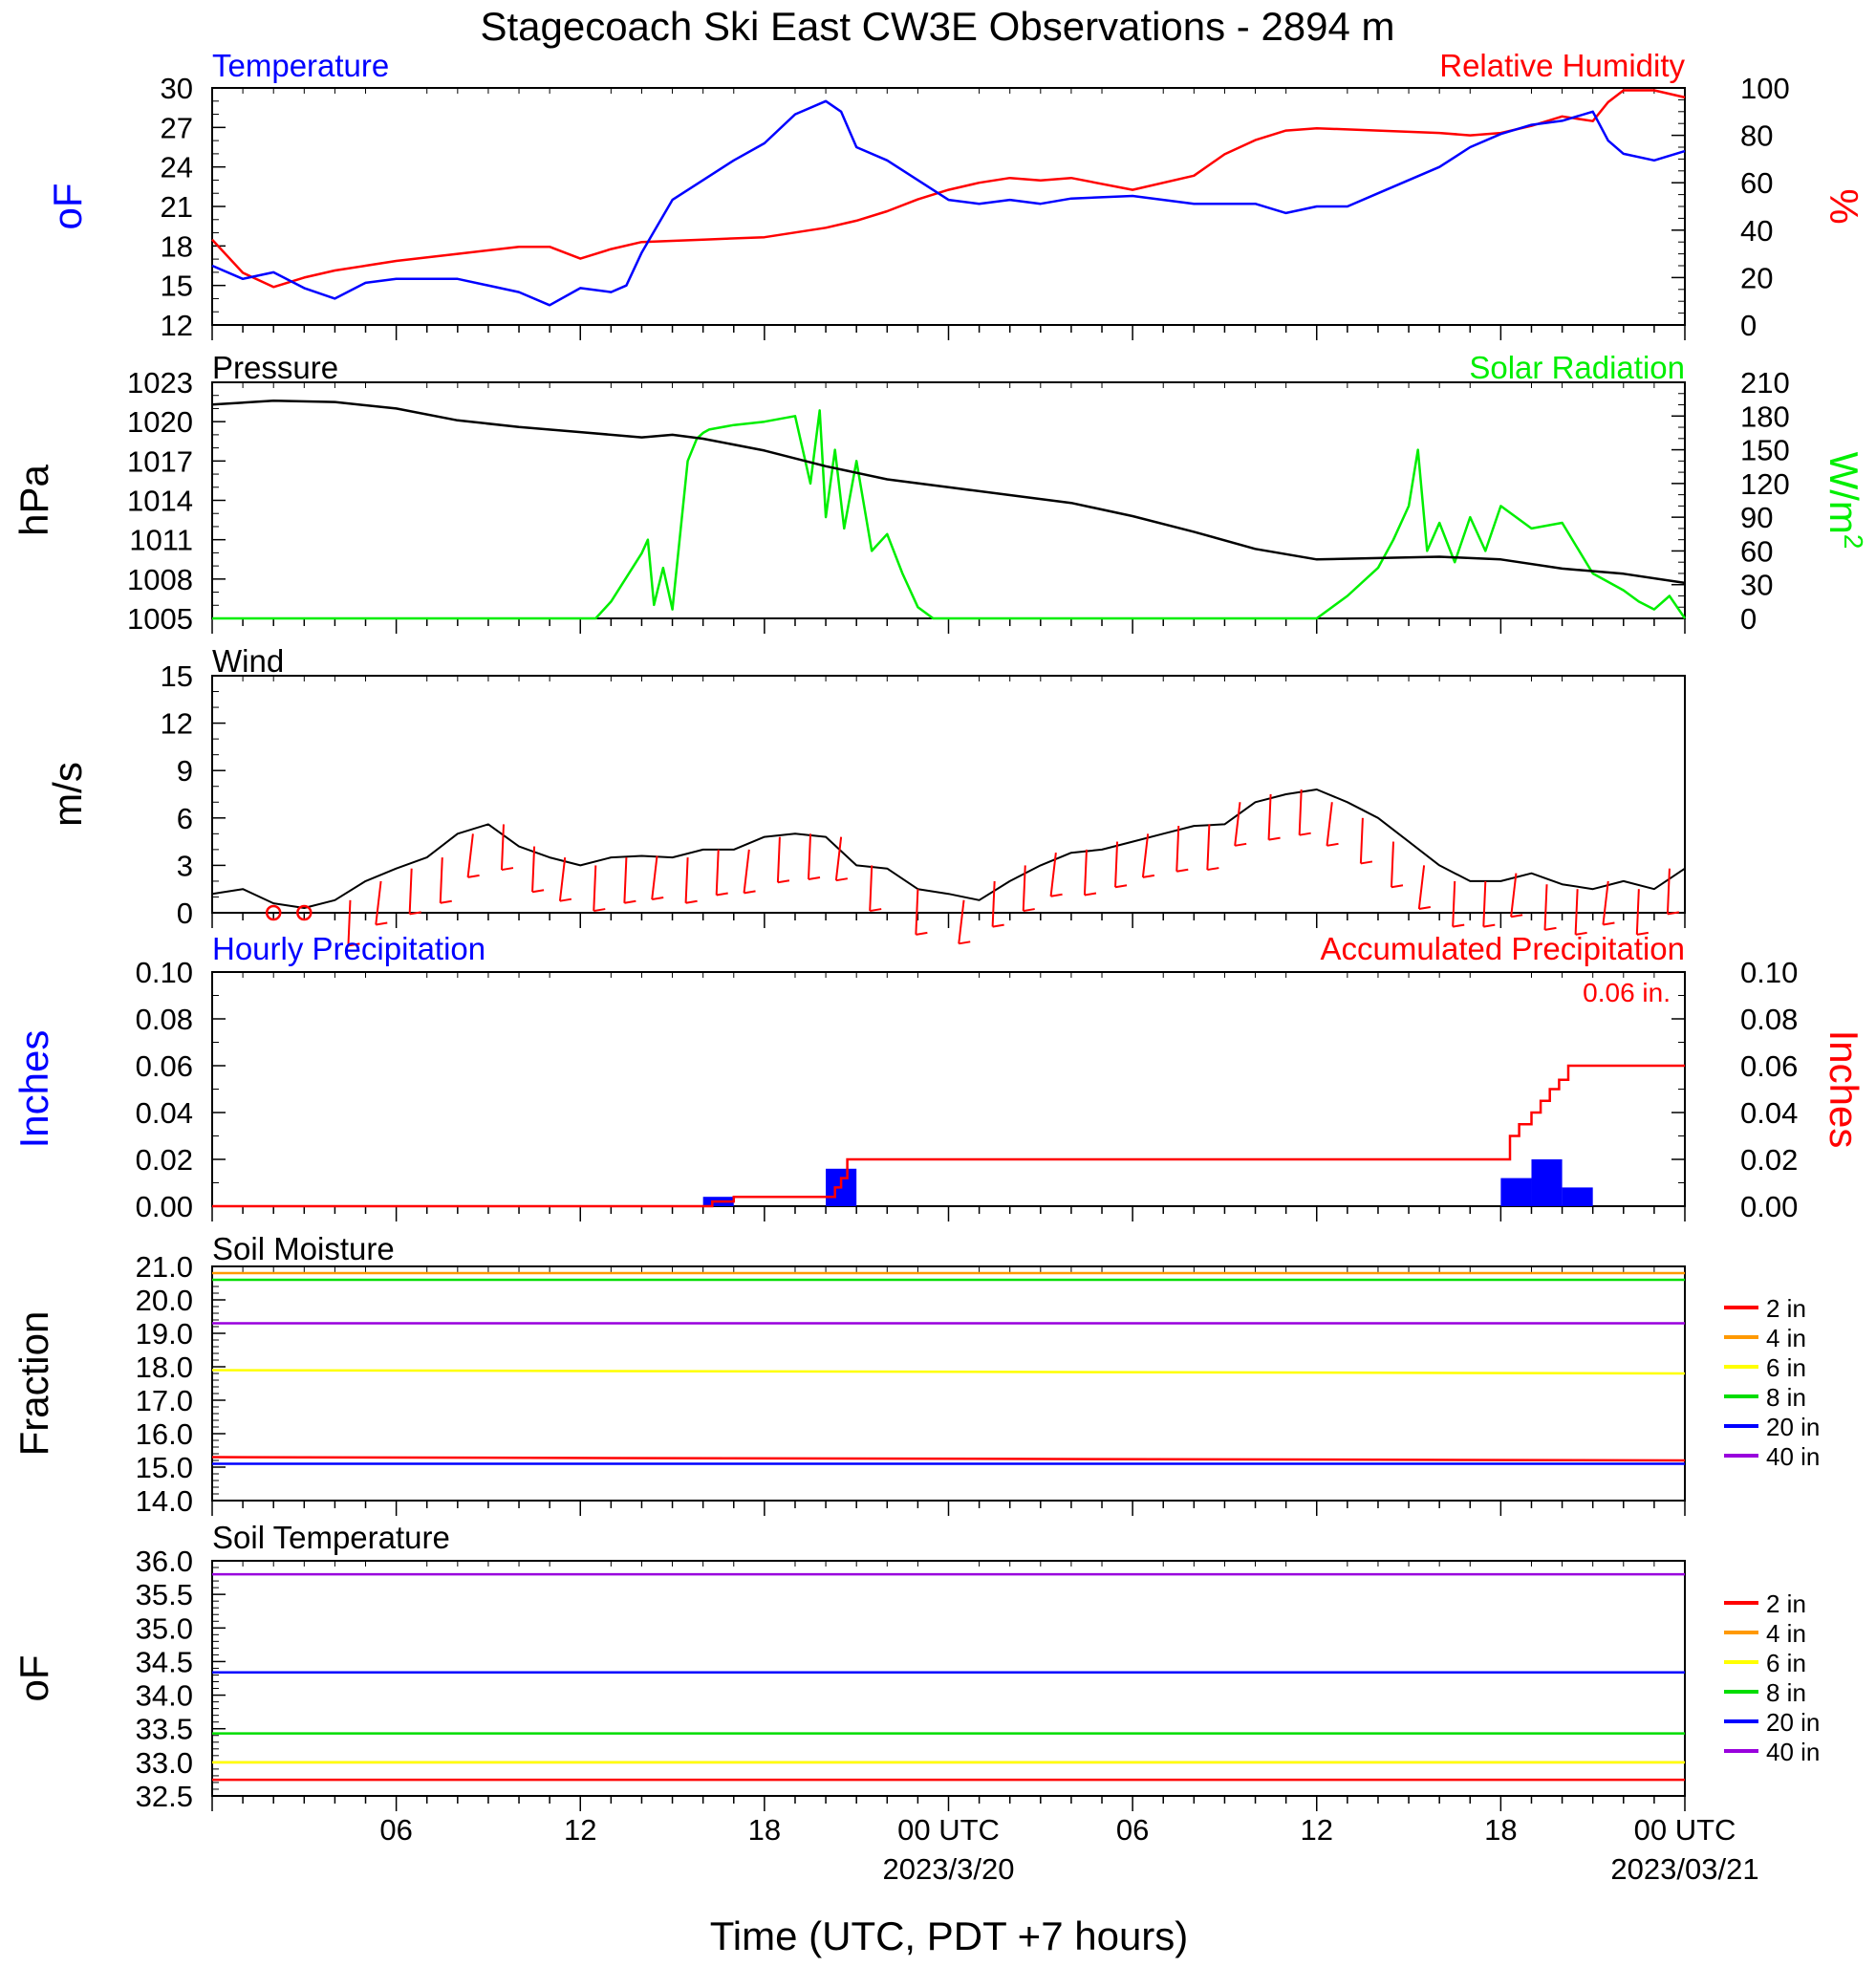  What do you see at coordinates (177, 286) in the screenshot?
I see `y-tick-label: 15` at bounding box center [177, 286].